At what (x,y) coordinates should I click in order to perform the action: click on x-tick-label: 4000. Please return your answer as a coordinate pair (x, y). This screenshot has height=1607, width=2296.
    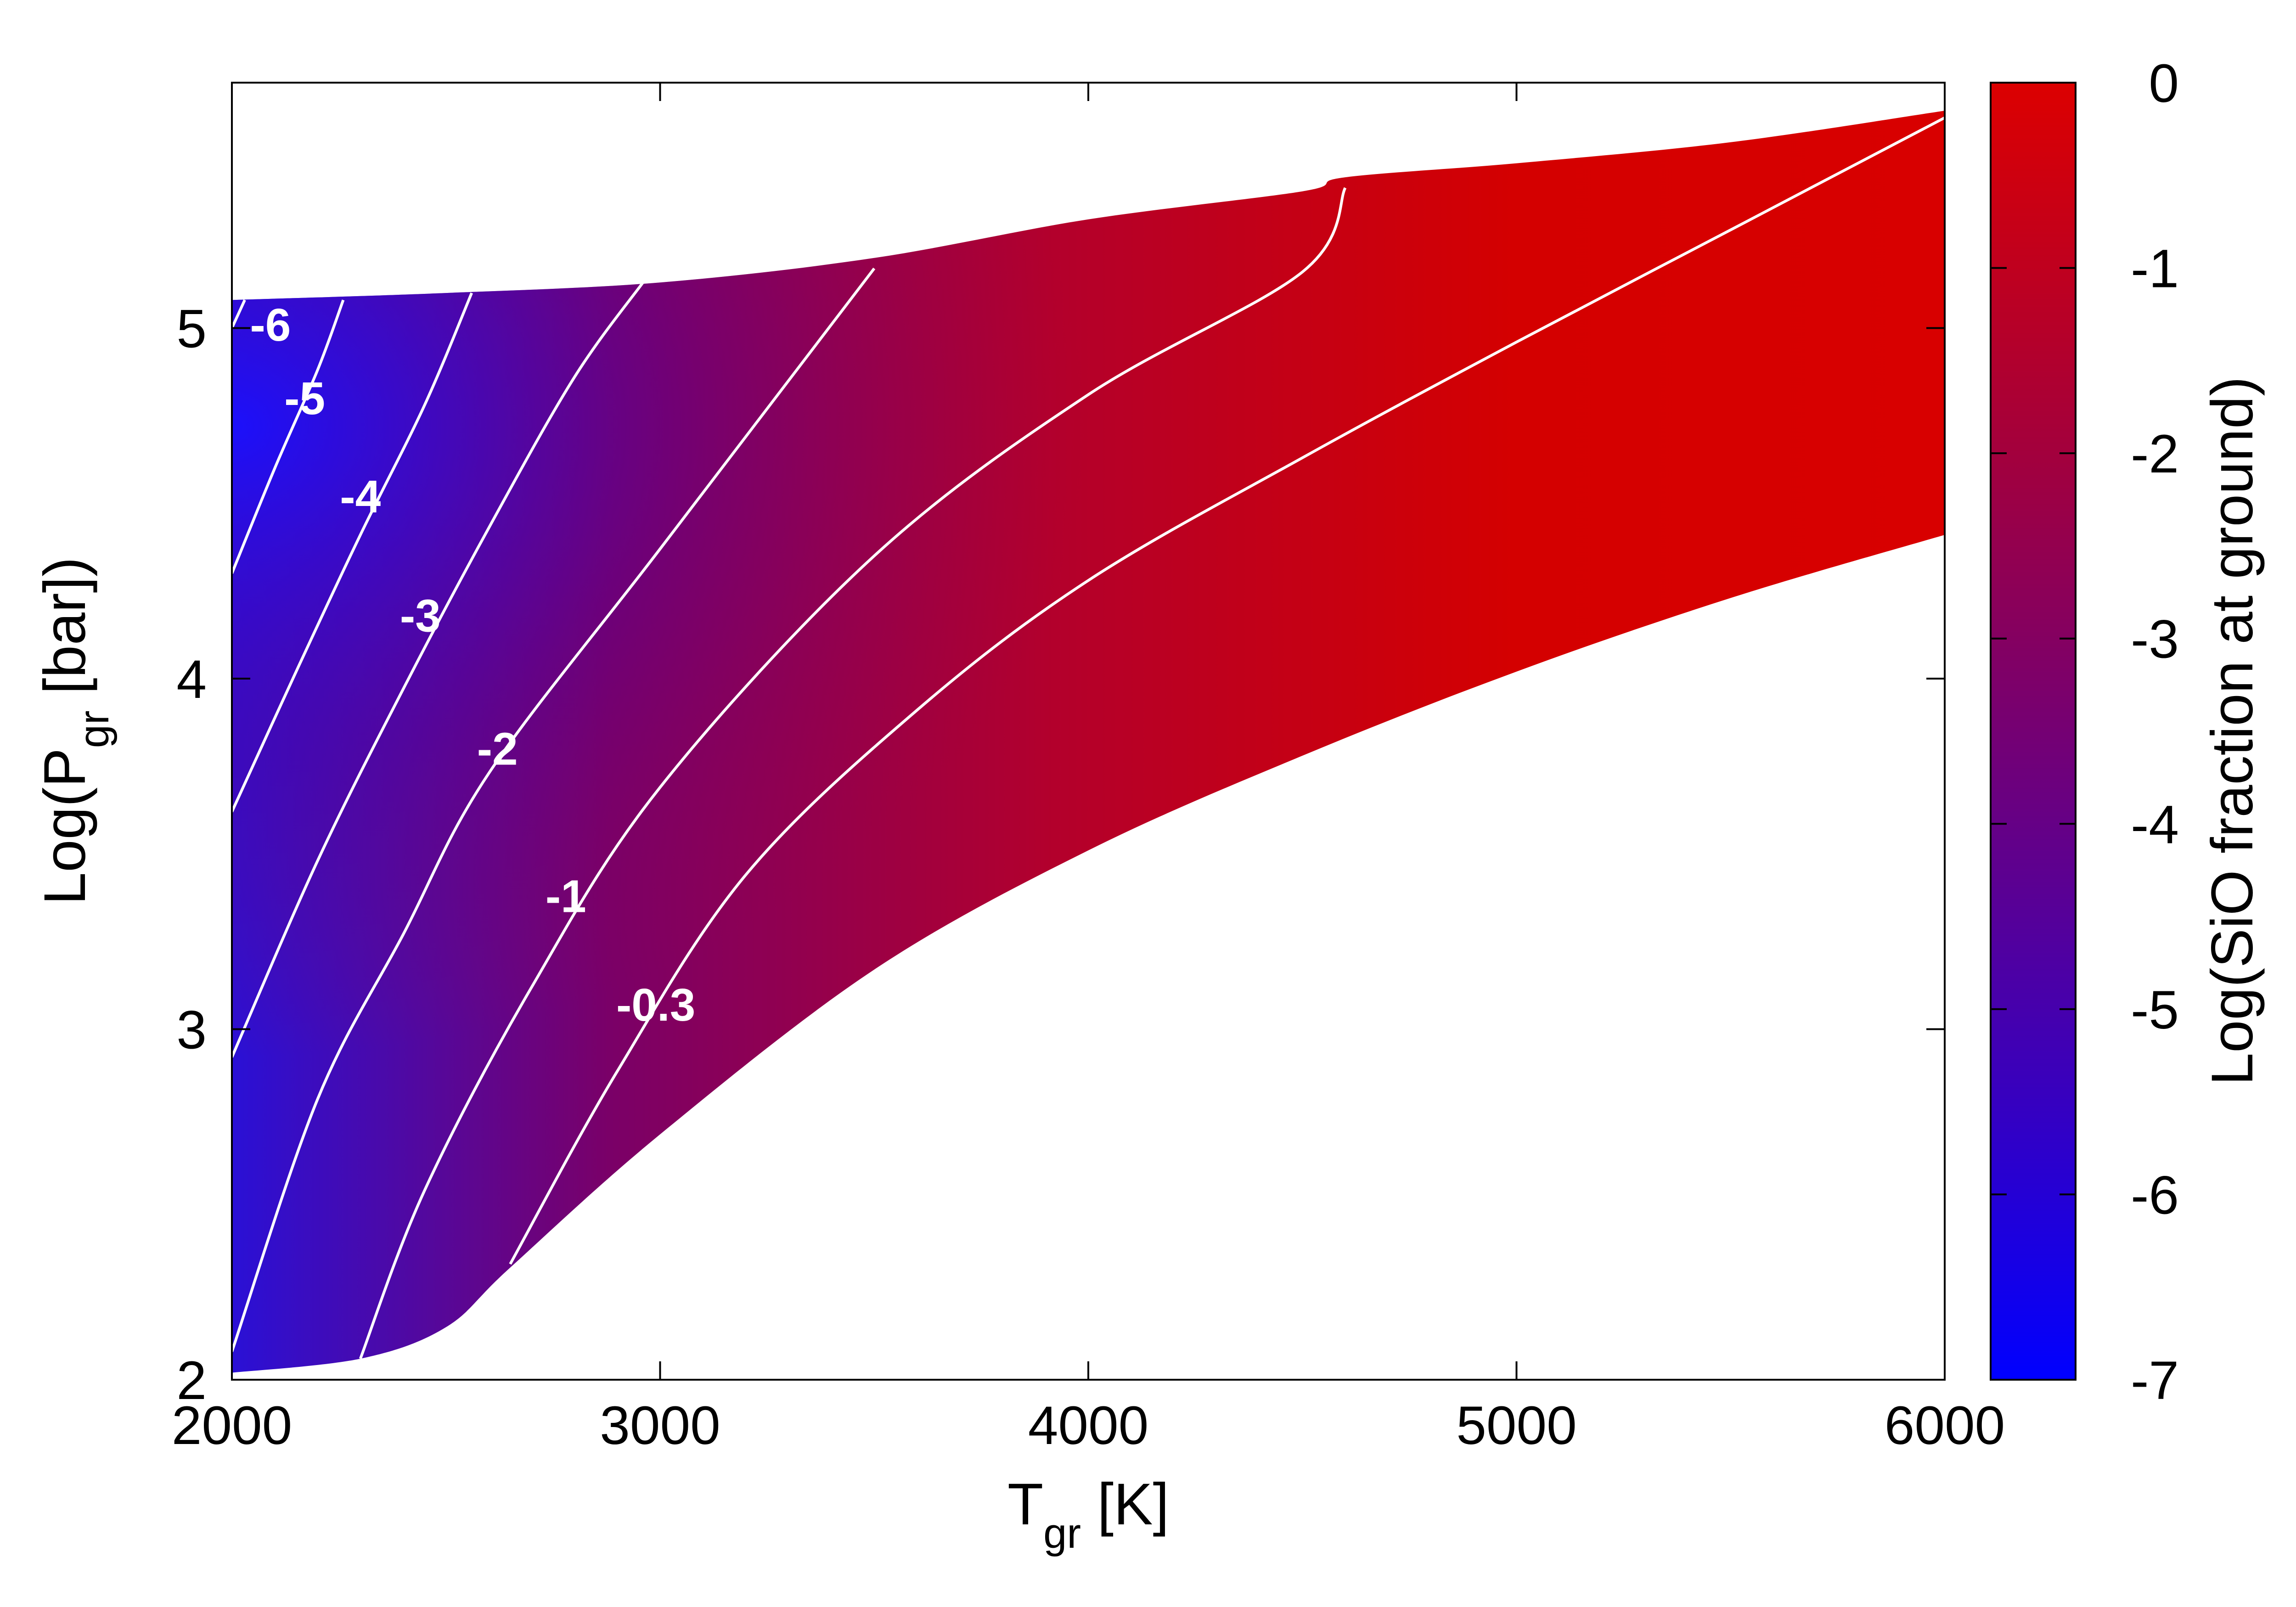
    Looking at the image, I should click on (1088, 1425).